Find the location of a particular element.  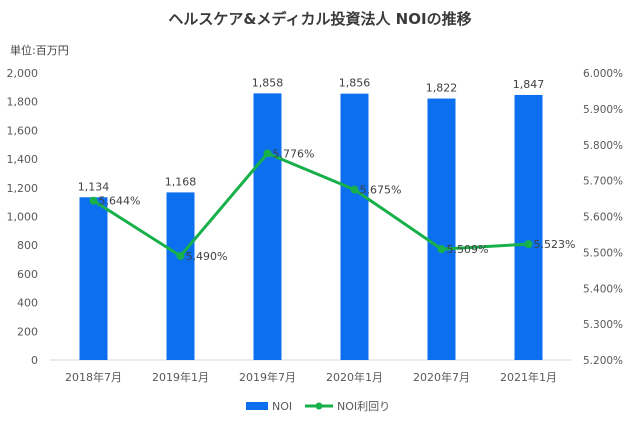

y-left-tick-label: 400 is located at coordinates (27, 303).